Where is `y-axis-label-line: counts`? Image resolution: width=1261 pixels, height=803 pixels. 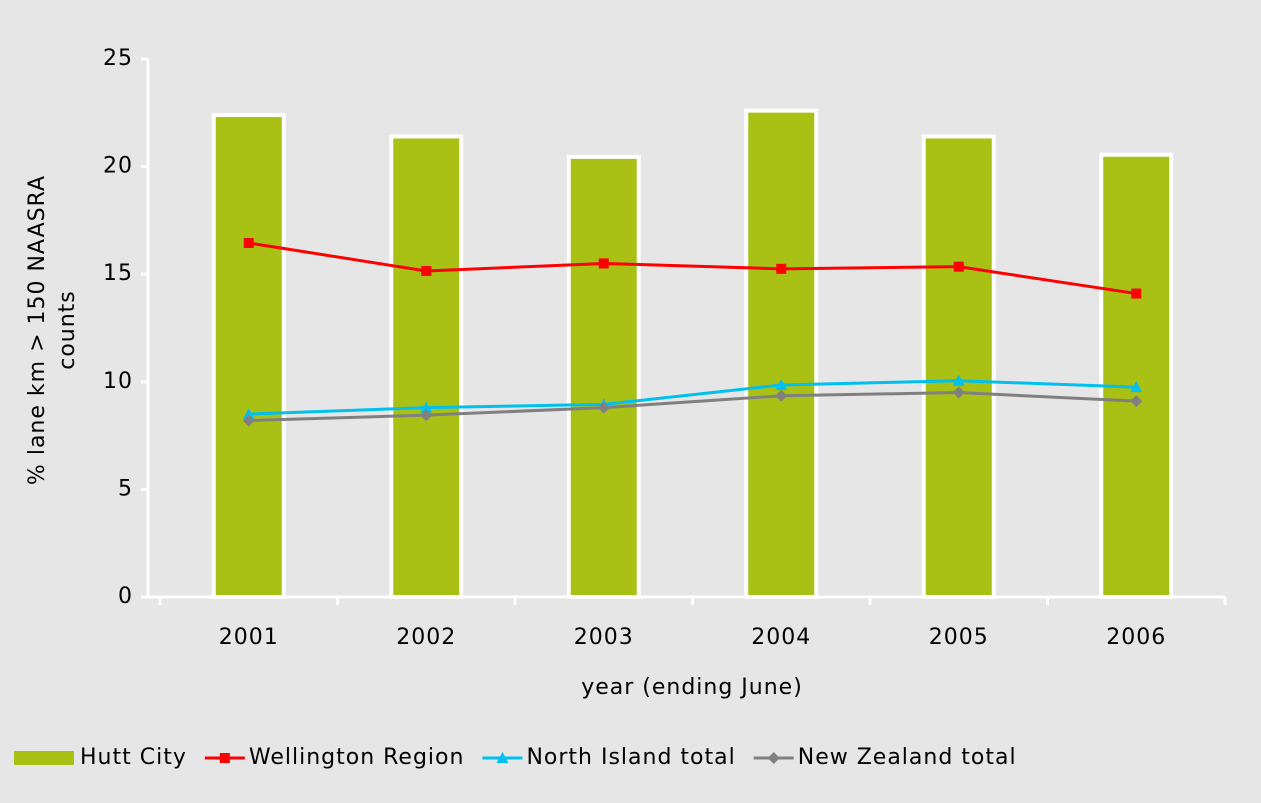 y-axis-label-line: counts is located at coordinates (67, 330).